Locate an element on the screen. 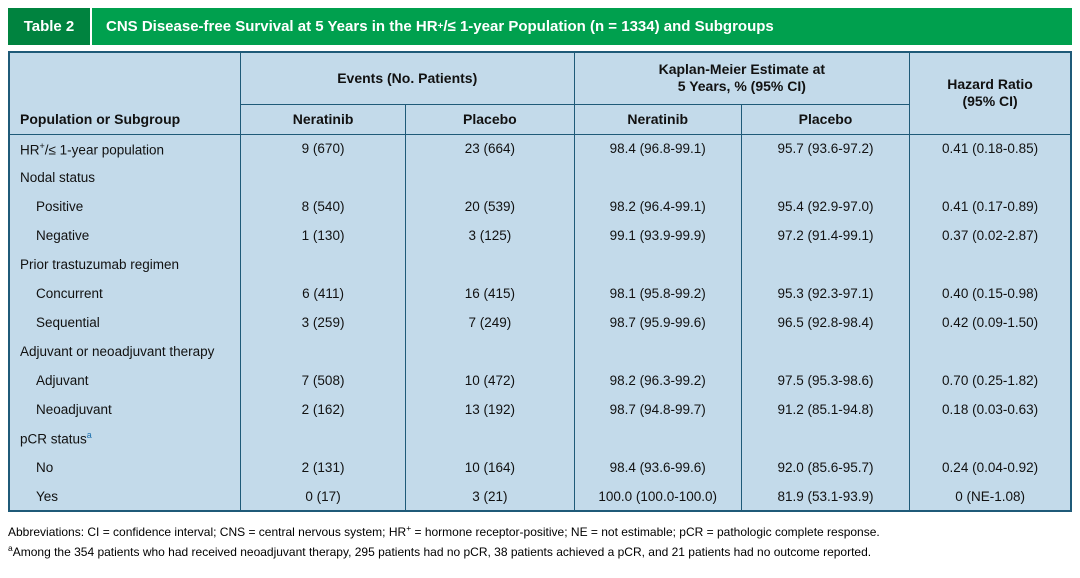 This screenshot has width=1080, height=578. row-label: Adjuvant is located at coordinates (62, 380).